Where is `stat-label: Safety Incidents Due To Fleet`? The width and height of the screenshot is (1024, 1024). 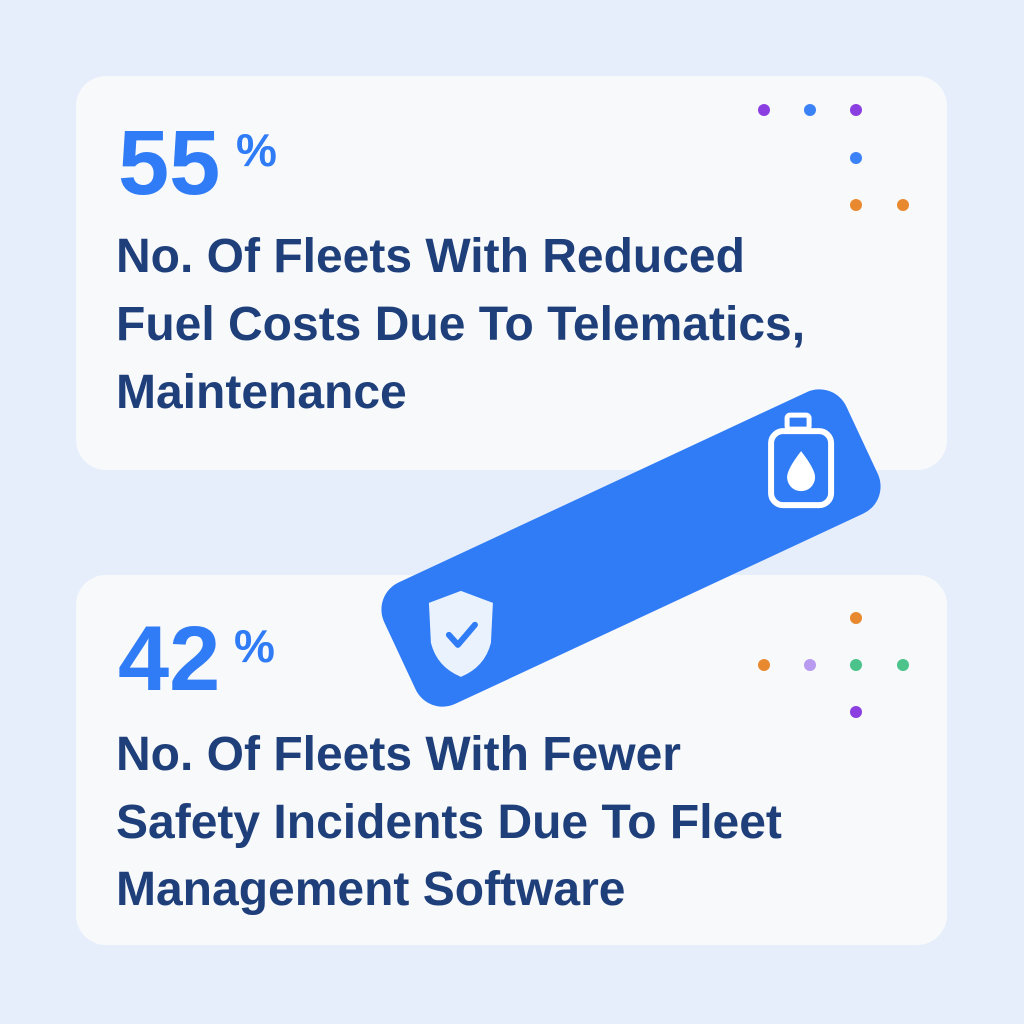
stat-label: Safety Incidents Due To Fleet is located at coordinates (449, 822).